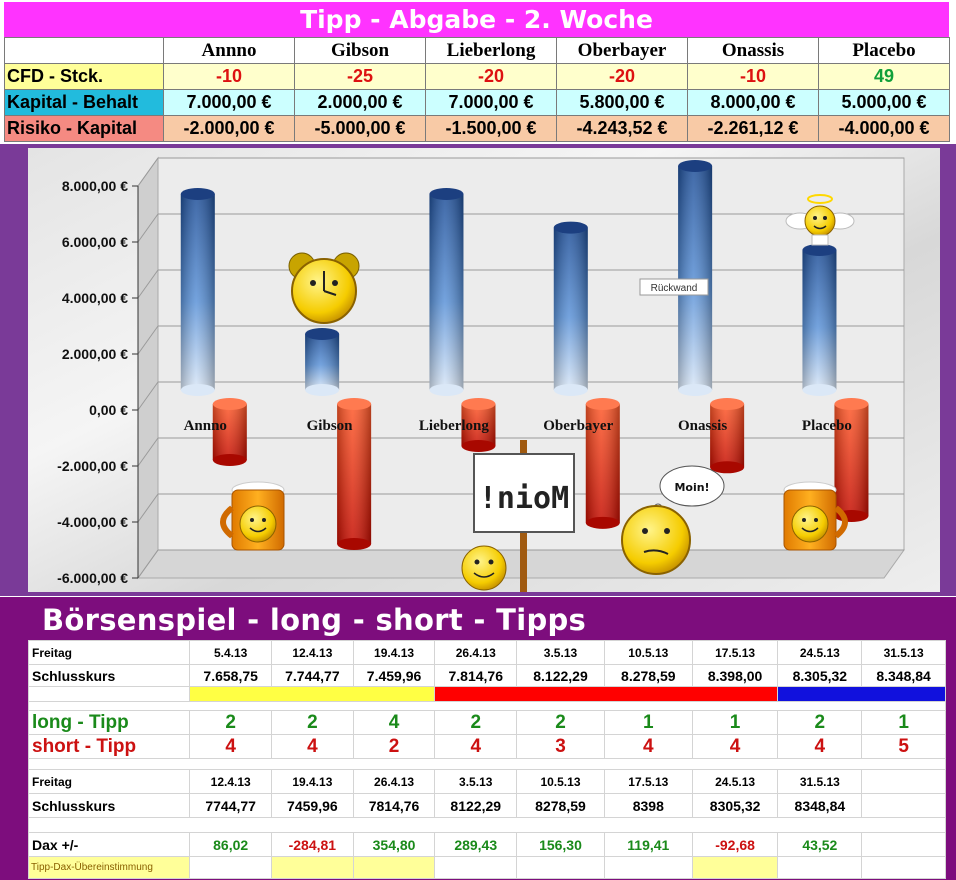 The width and height of the screenshot is (956, 880). What do you see at coordinates (903, 844) in the screenshot?
I see `dax-cell` at bounding box center [903, 844].